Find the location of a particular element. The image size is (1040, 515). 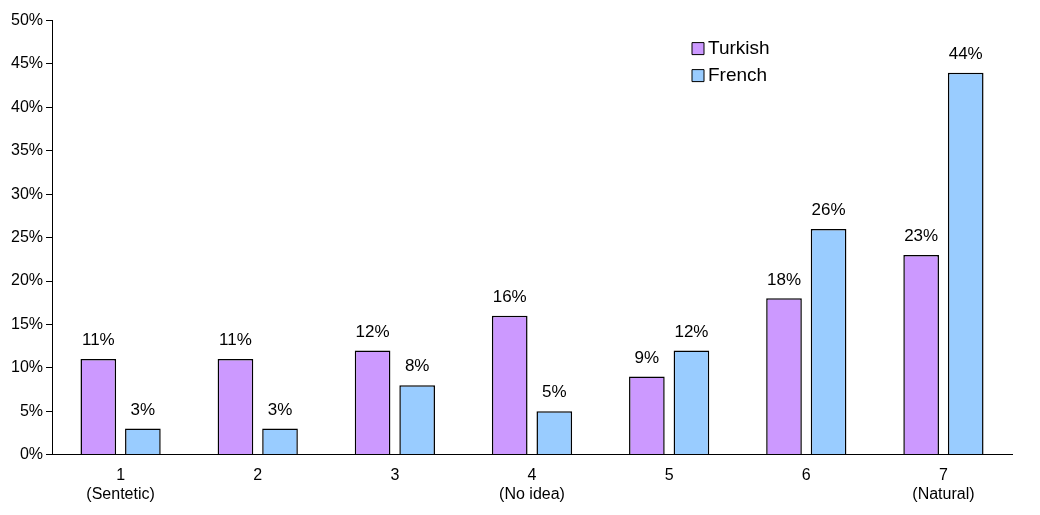

legend-label: French is located at coordinates (738, 74).